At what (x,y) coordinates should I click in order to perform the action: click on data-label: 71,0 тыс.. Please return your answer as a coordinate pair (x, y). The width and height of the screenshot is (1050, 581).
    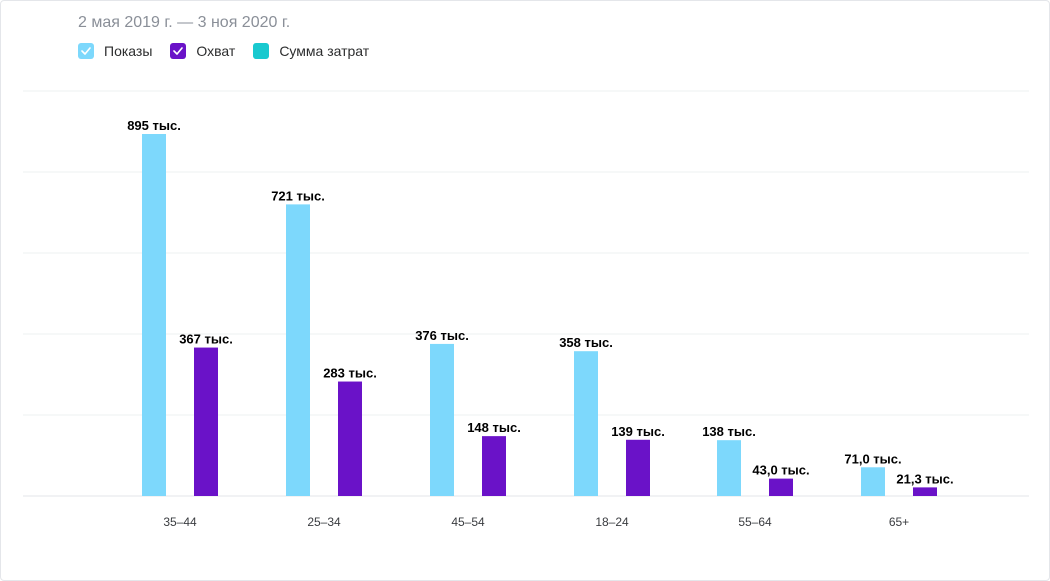
    Looking at the image, I should click on (872, 458).